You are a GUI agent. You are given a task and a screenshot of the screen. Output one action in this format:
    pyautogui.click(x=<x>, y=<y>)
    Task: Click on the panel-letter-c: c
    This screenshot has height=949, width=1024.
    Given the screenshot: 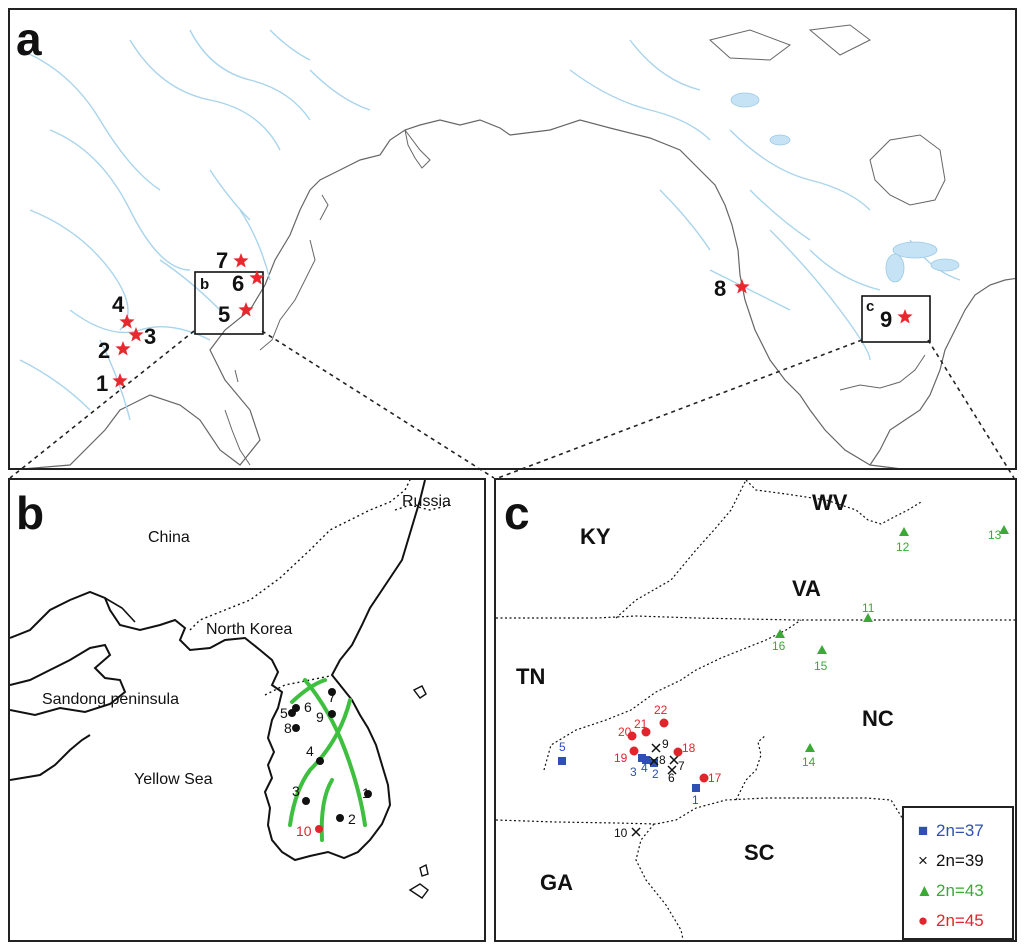 What is the action you would take?
    pyautogui.click(x=517, y=513)
    